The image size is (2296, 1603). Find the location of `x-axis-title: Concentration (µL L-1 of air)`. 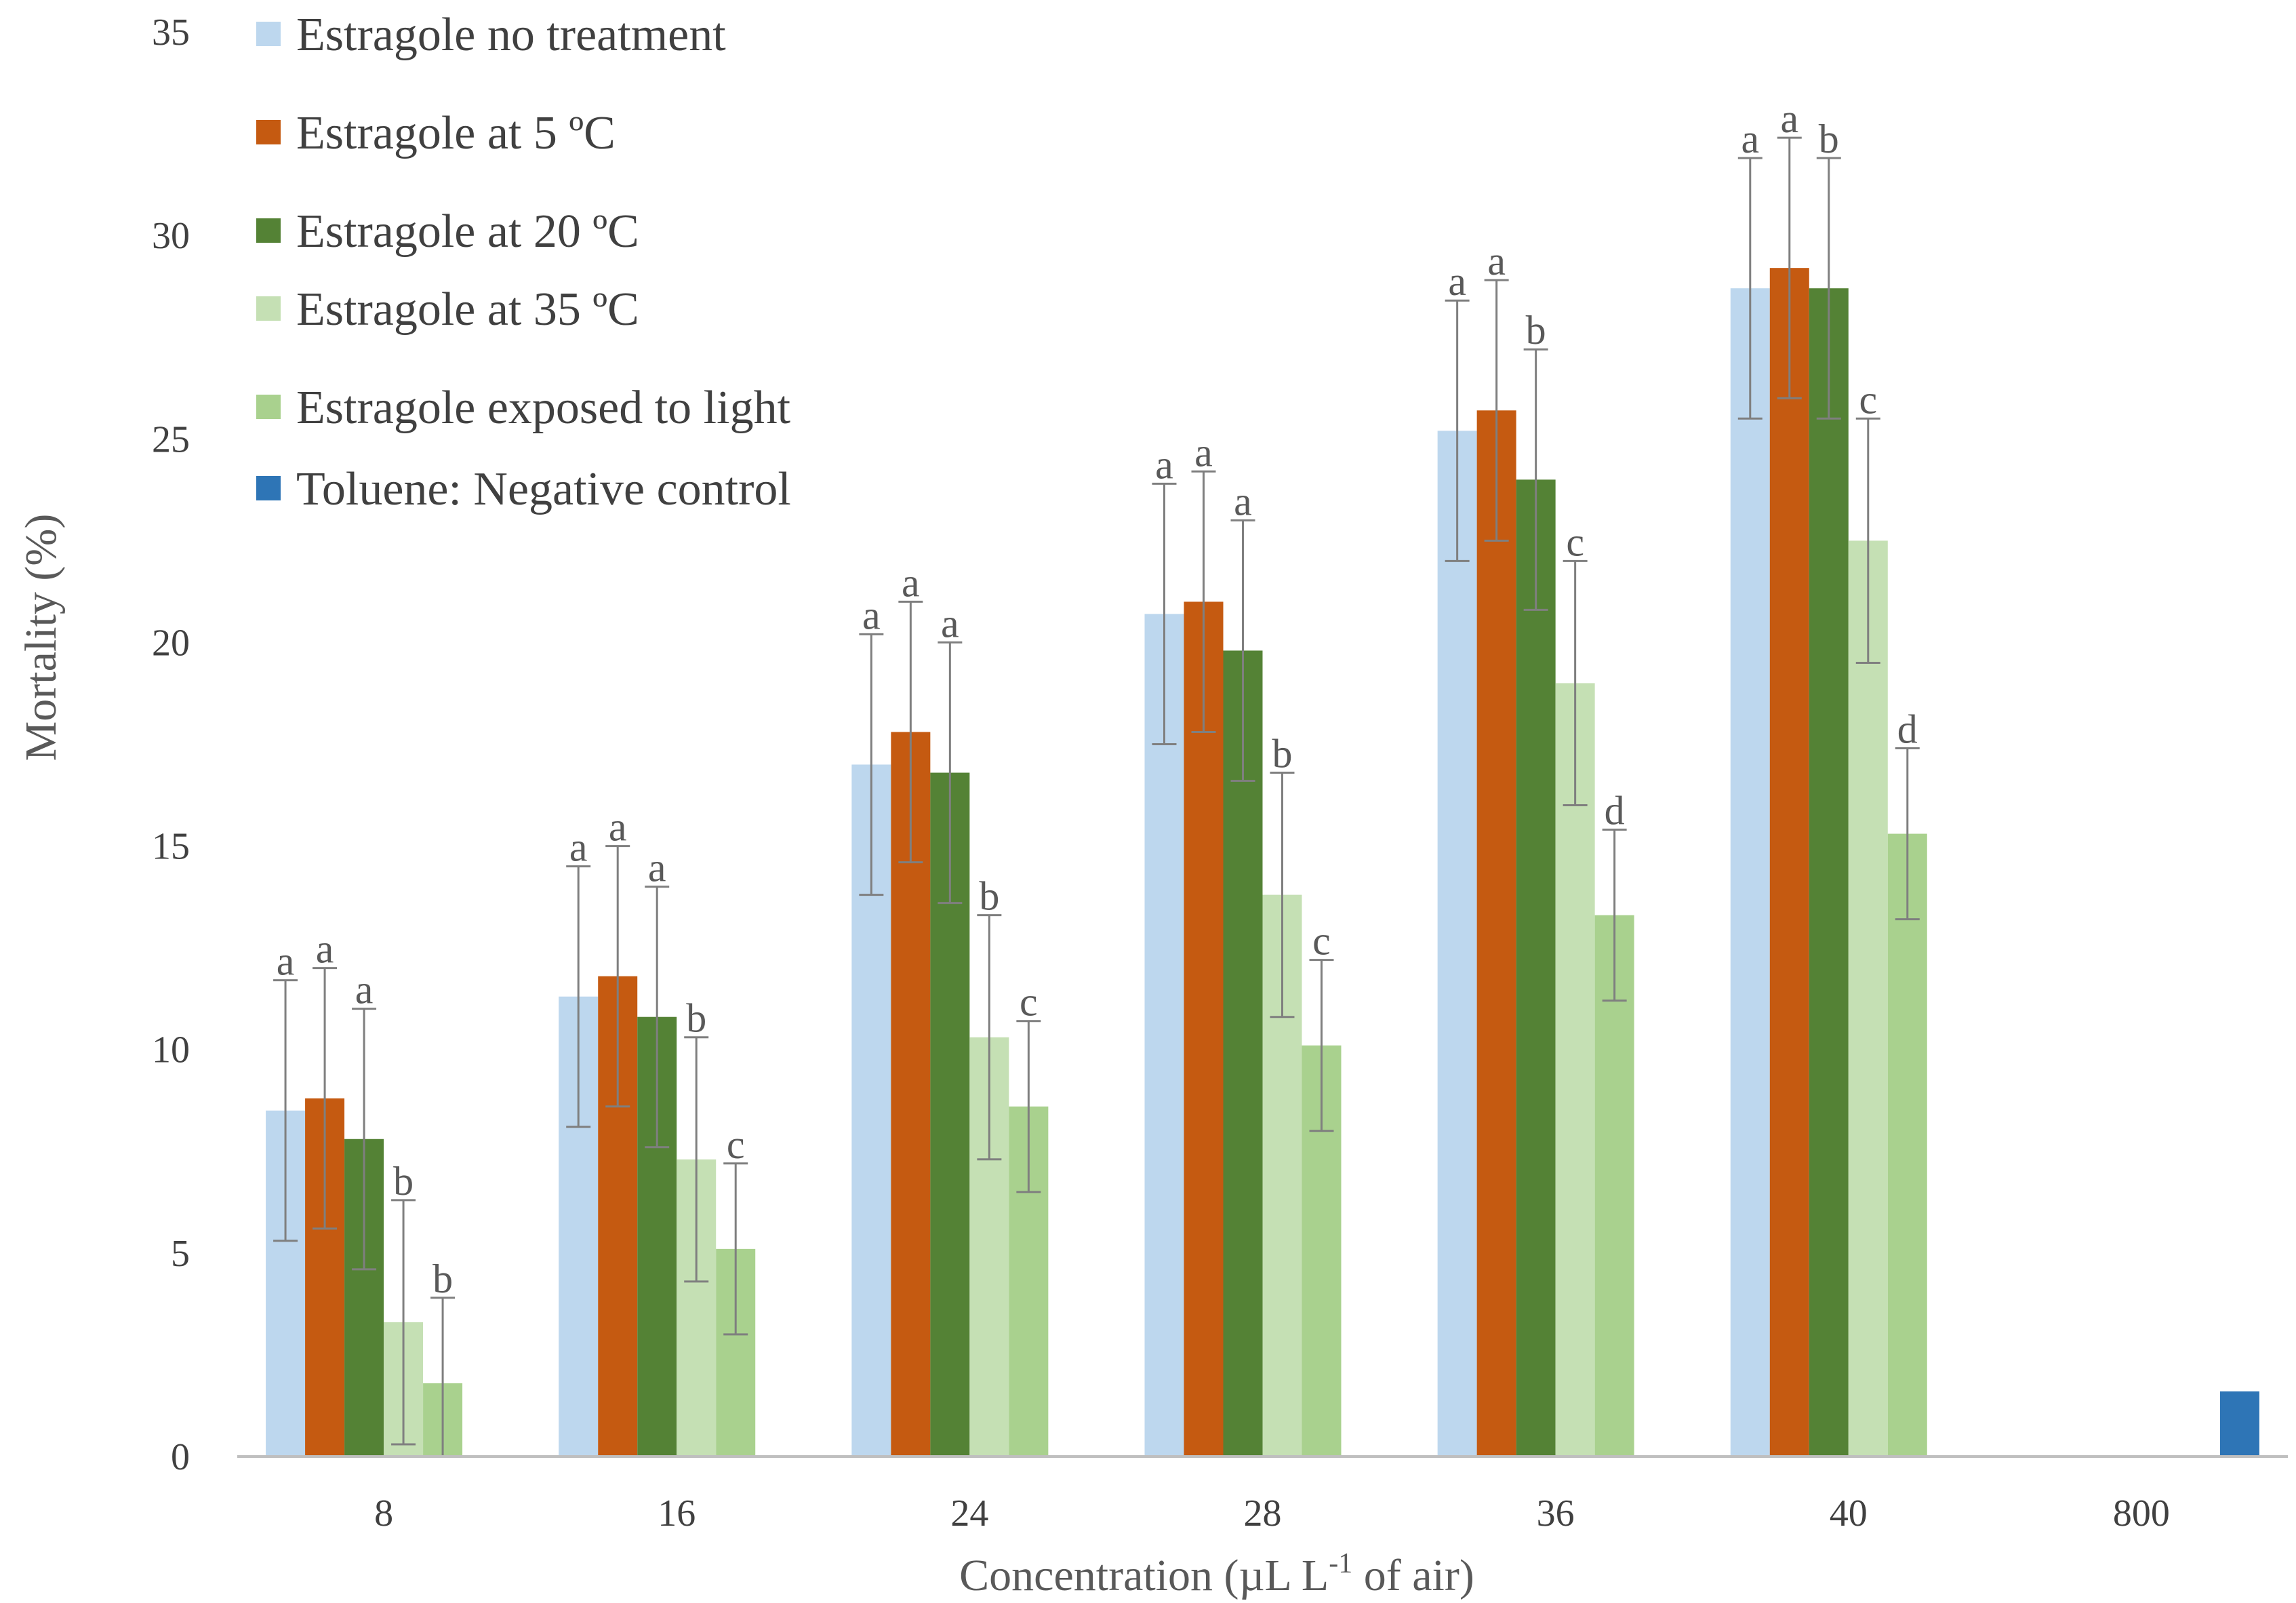

x-axis-title: Concentration (µL L-1 of air) is located at coordinates (1216, 1574).